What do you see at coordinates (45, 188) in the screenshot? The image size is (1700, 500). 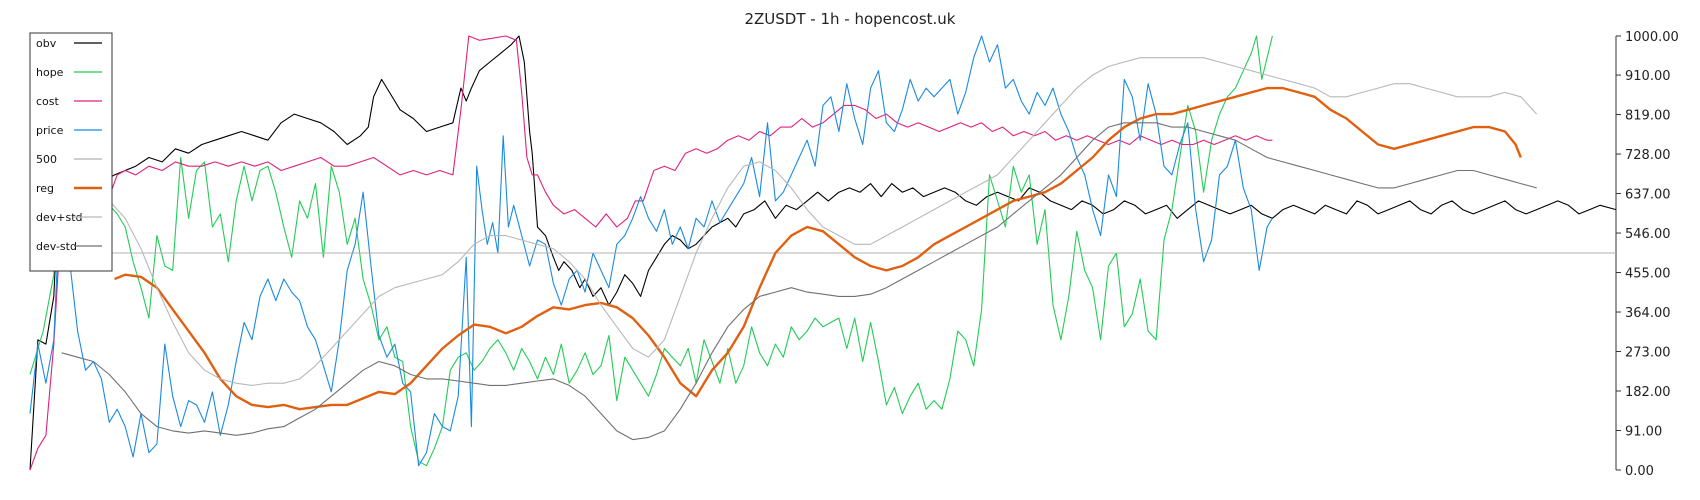 I see `legend-label: reg` at bounding box center [45, 188].